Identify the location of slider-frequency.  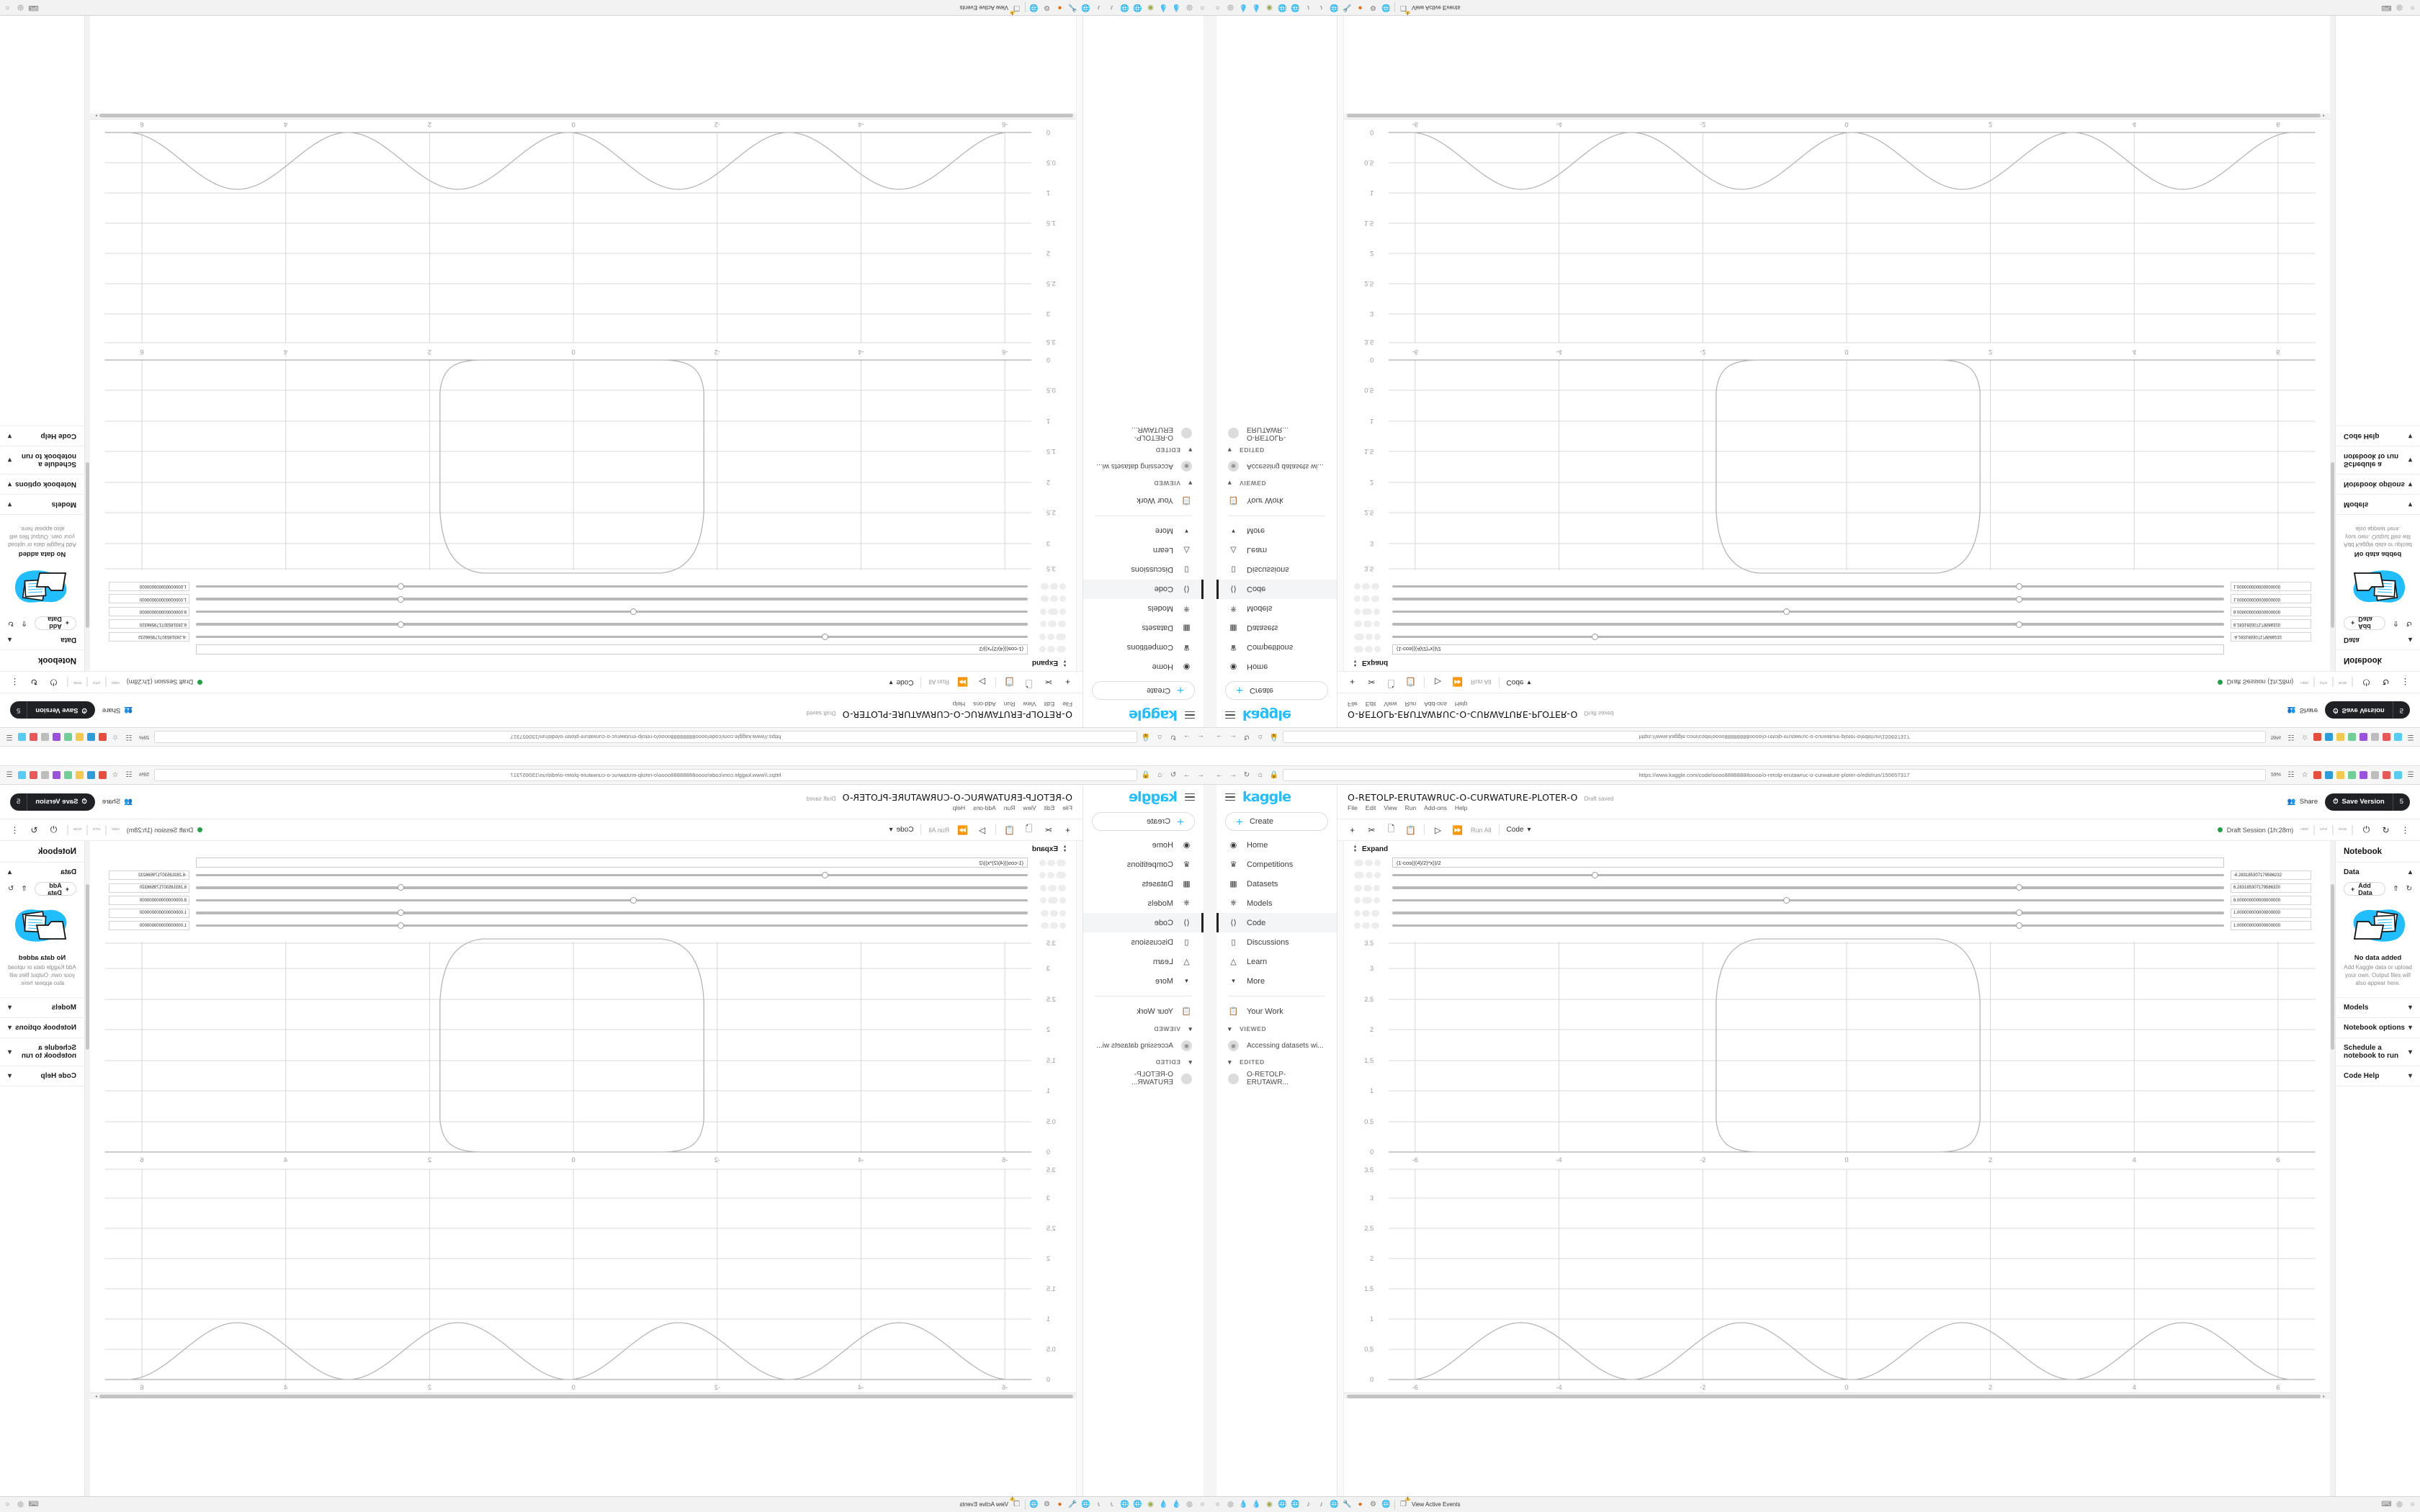
(1808, 901).